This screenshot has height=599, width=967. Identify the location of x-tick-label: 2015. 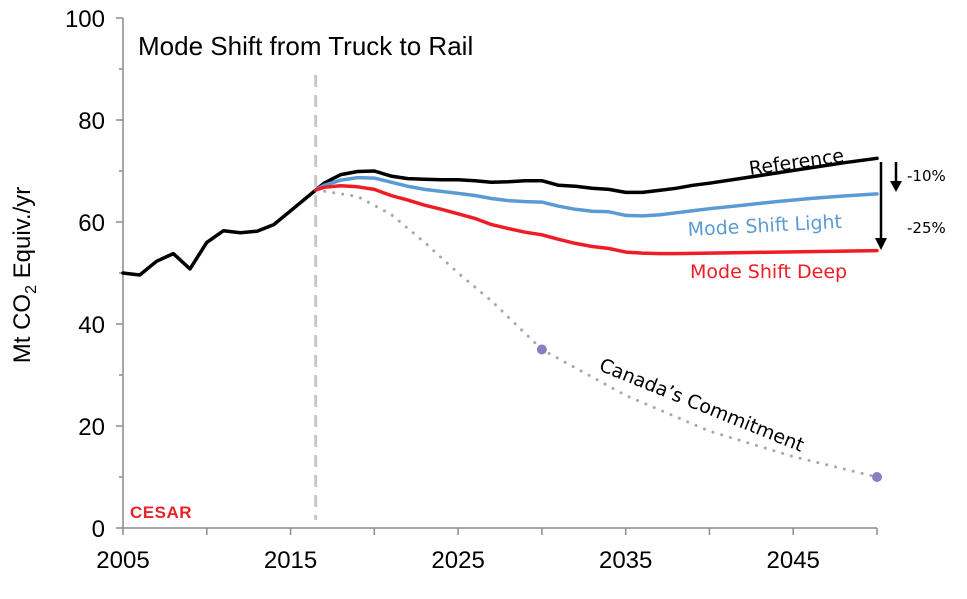
(290, 560).